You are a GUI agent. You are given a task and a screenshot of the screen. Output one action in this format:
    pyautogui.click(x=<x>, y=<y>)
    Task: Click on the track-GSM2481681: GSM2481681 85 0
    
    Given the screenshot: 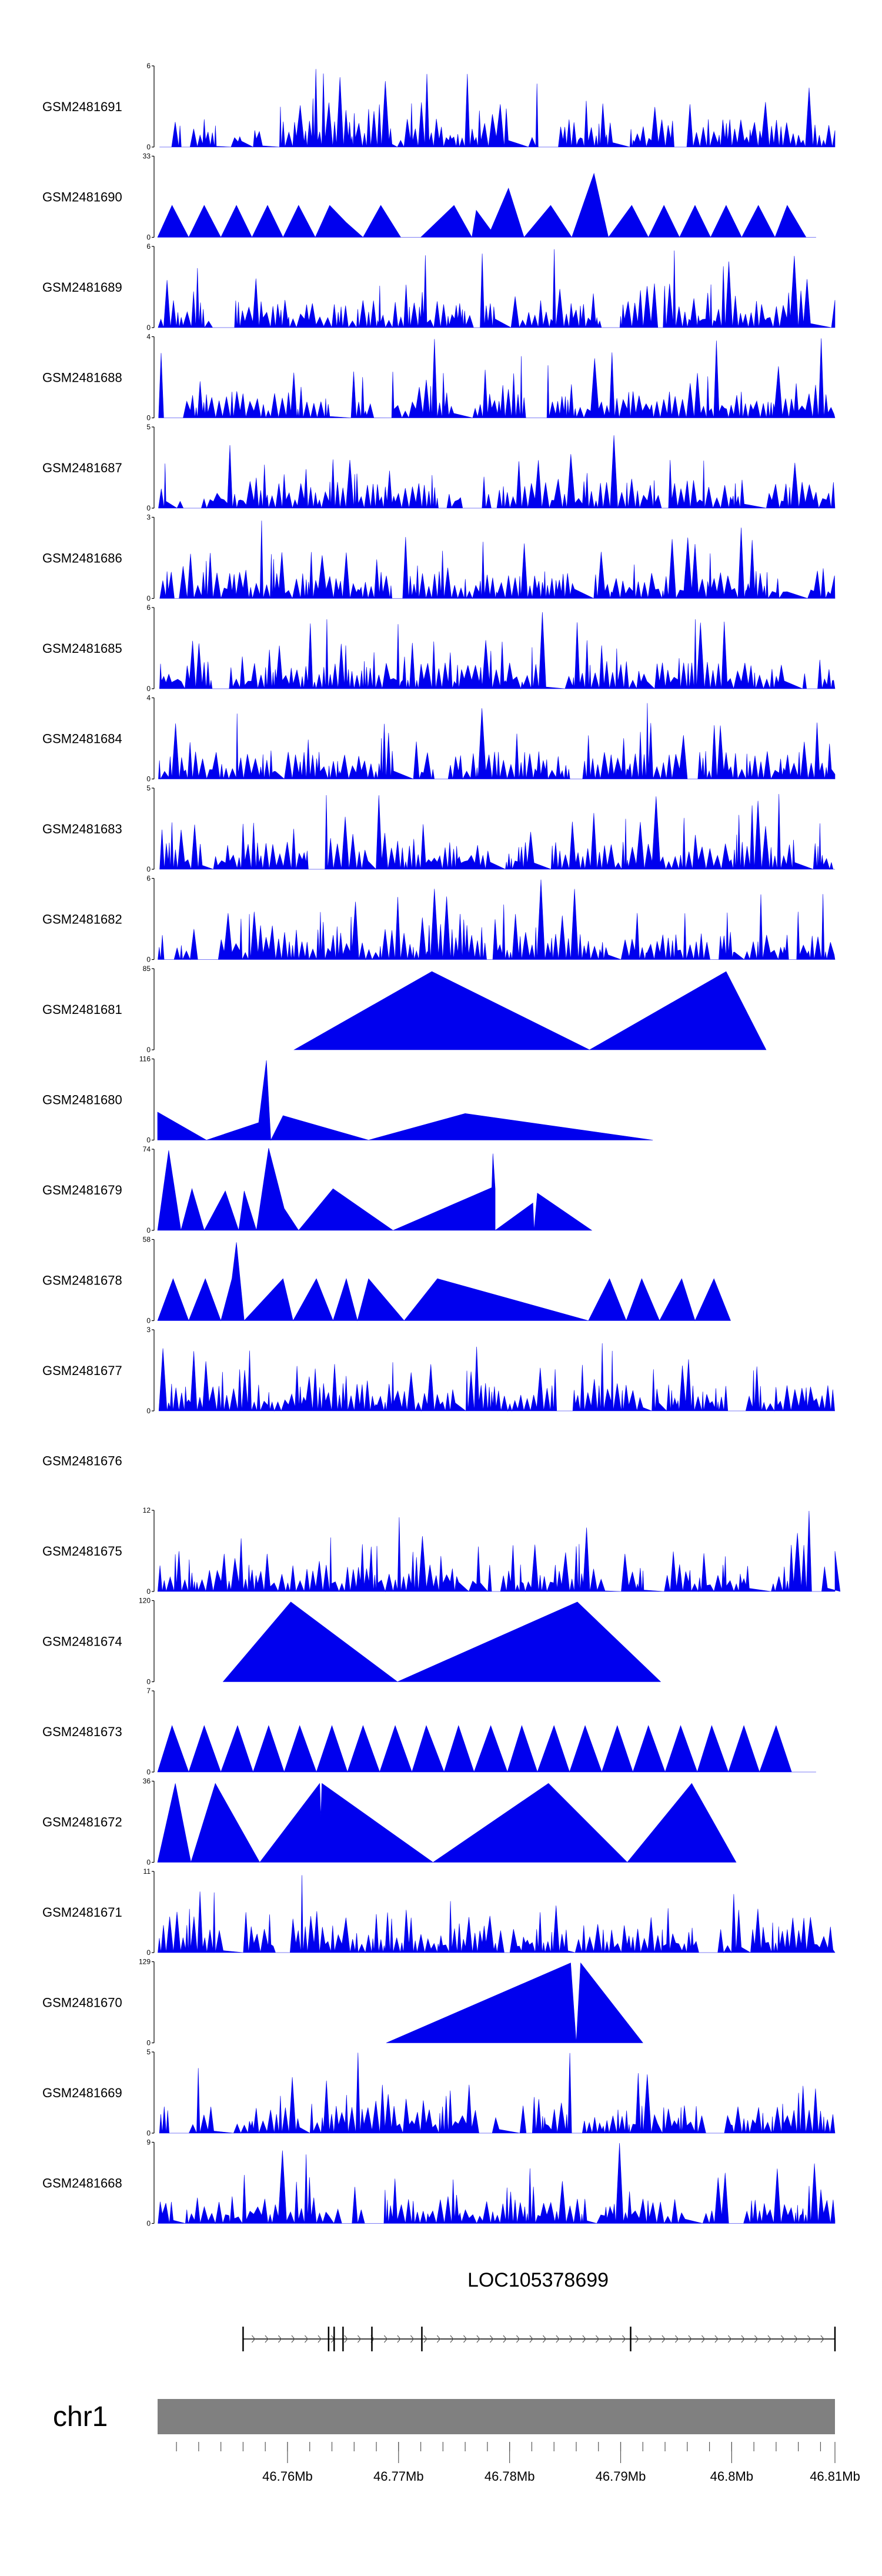 What is the action you would take?
    pyautogui.click(x=404, y=1009)
    